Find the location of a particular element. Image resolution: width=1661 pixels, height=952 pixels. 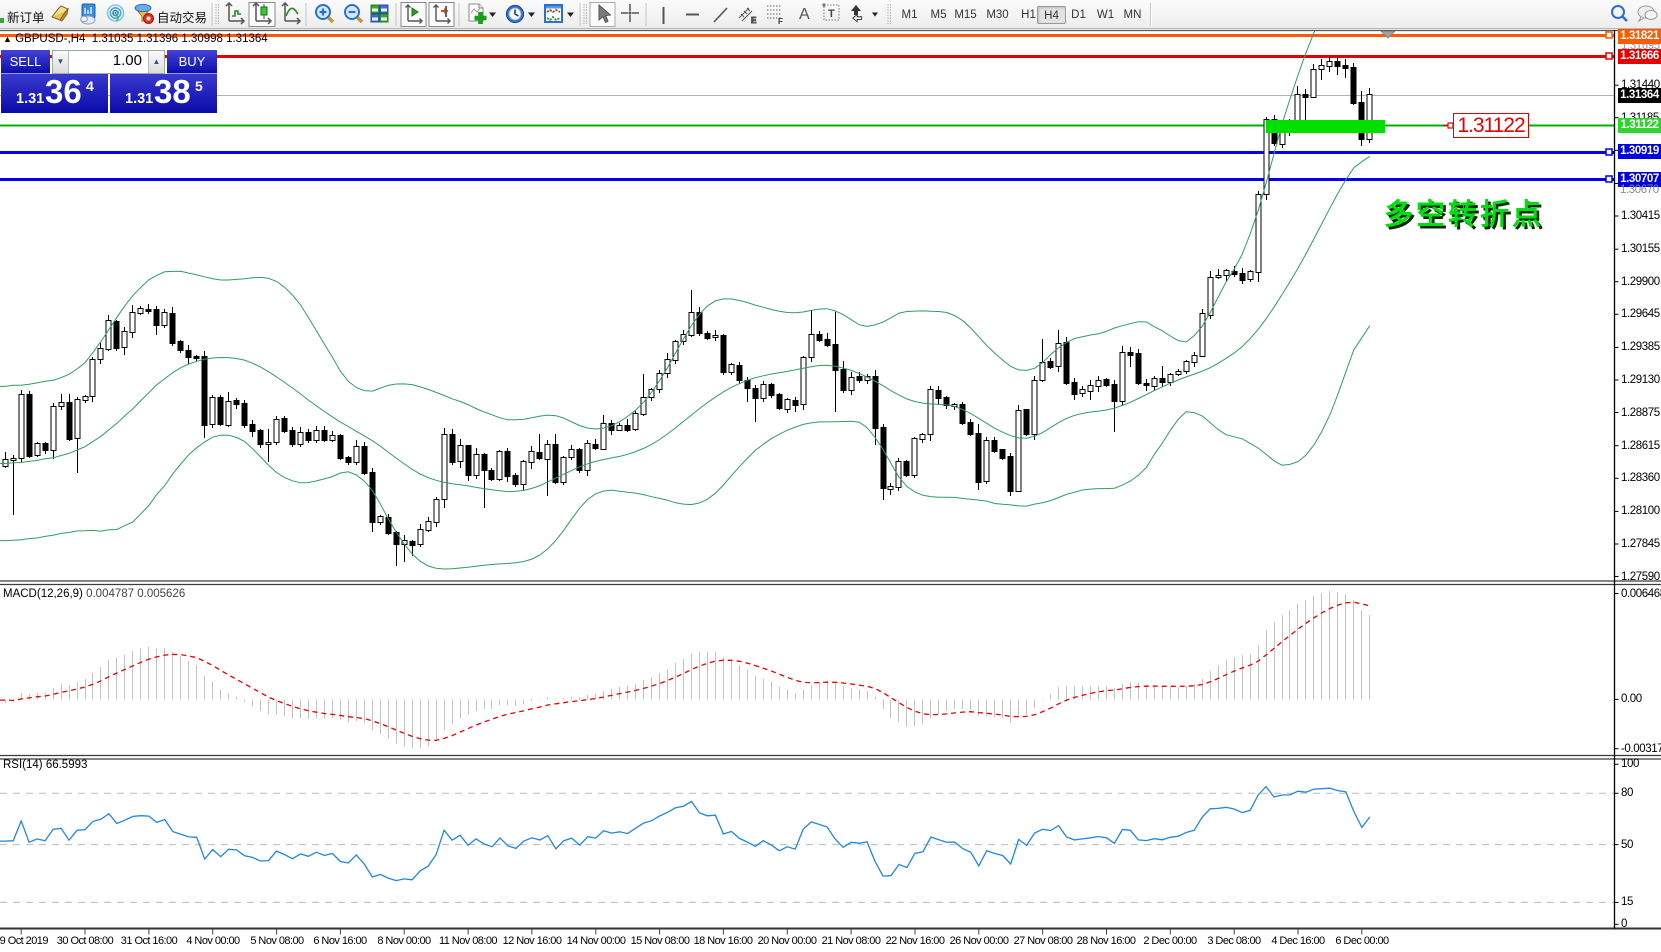

svg-text: A is located at coordinates (804, 14).